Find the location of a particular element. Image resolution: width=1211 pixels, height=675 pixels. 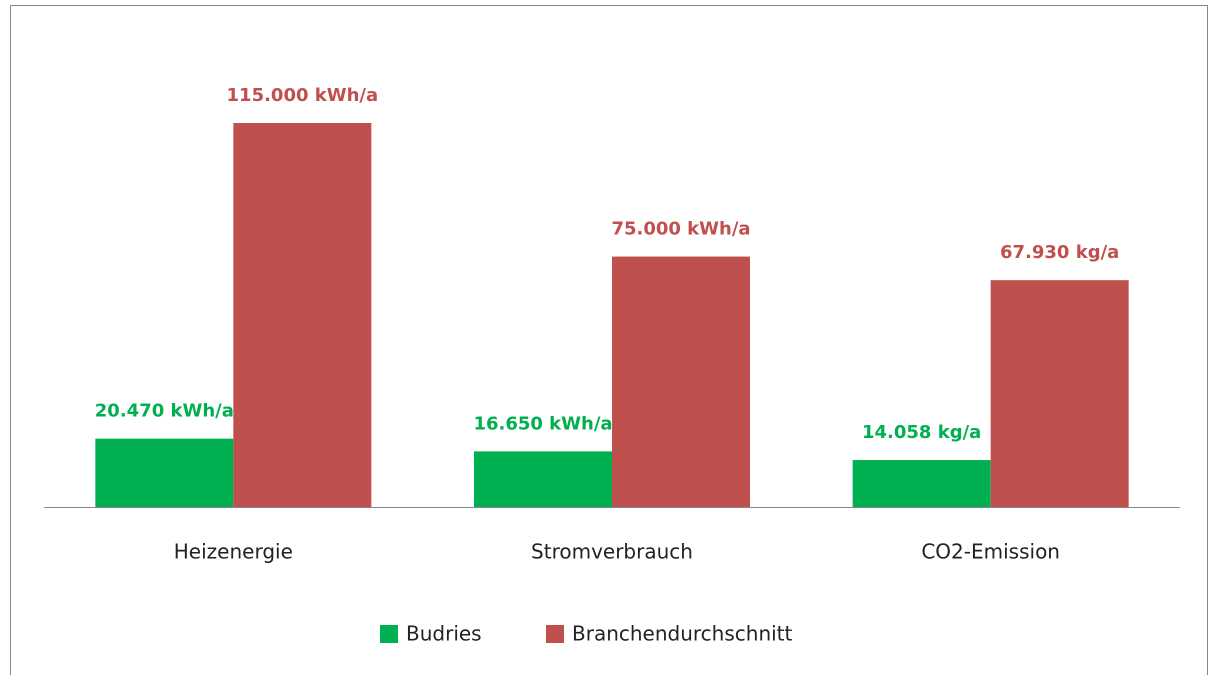

data-label: 67.930 kg/a is located at coordinates (1059, 252).